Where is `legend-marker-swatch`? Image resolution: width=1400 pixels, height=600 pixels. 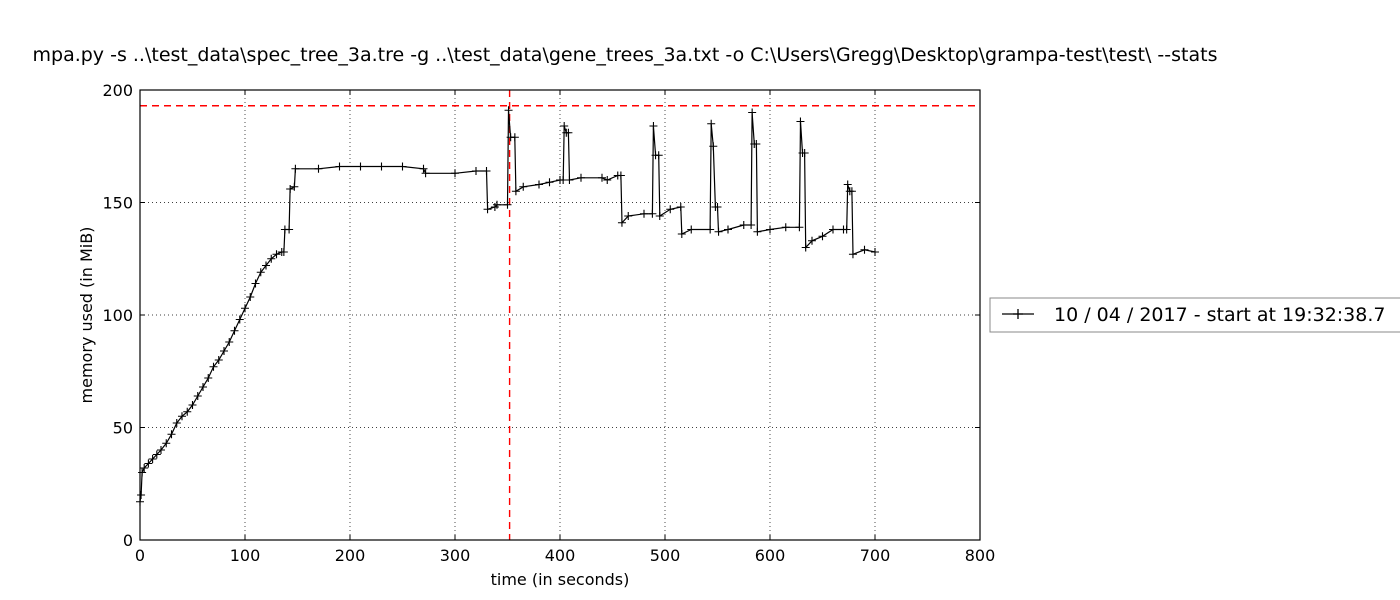
legend-marker-swatch is located at coordinates (1018, 314).